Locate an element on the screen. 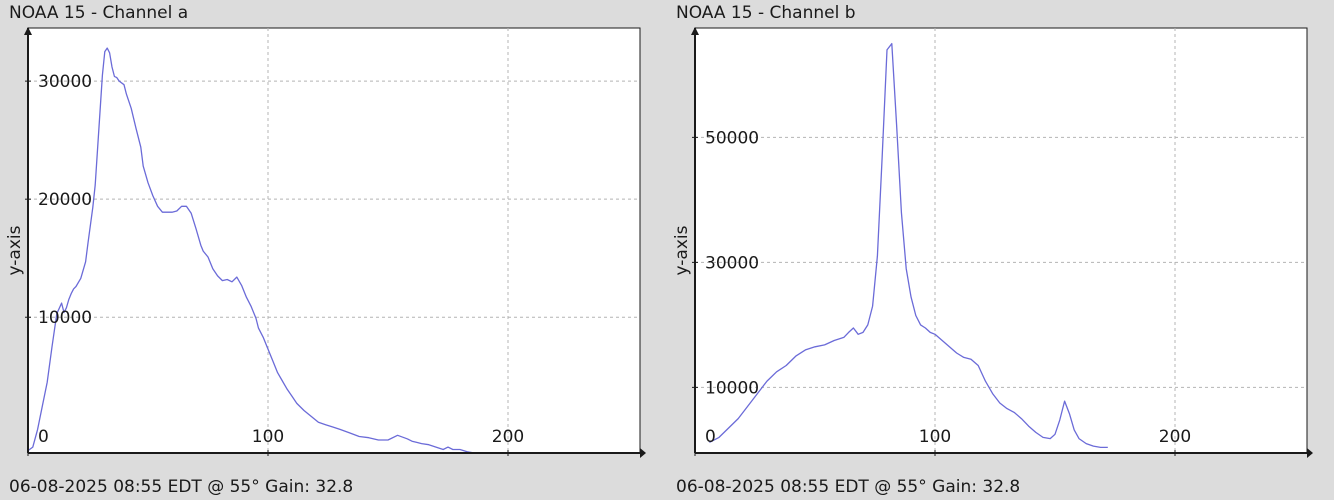 The width and height of the screenshot is (1334, 500). chart-title: NOAA 15 - Channel a is located at coordinates (99, 13).